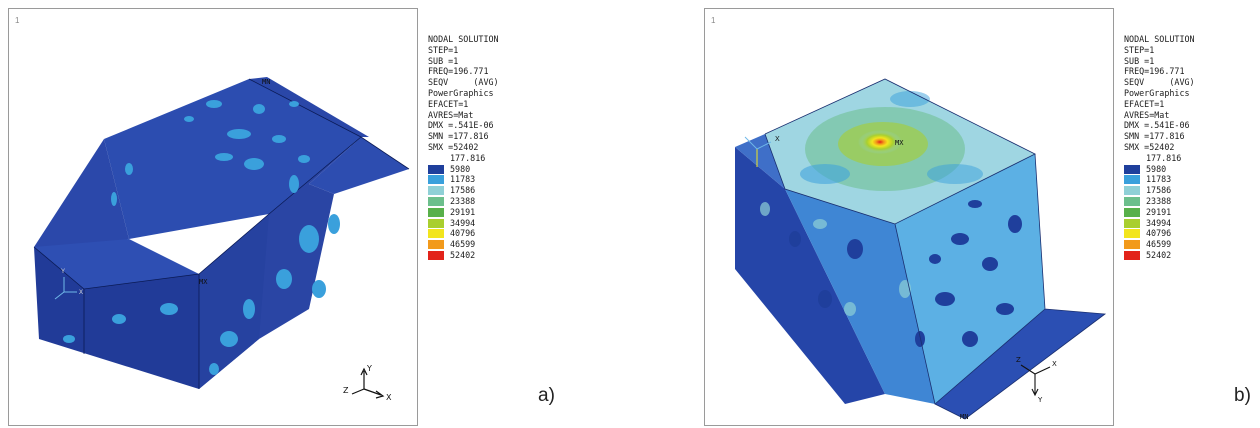 This screenshot has height=428, width=1260. Describe the element at coordinates (835, 259) in the screenshot. I see `mid-stress-patches-b` at that location.